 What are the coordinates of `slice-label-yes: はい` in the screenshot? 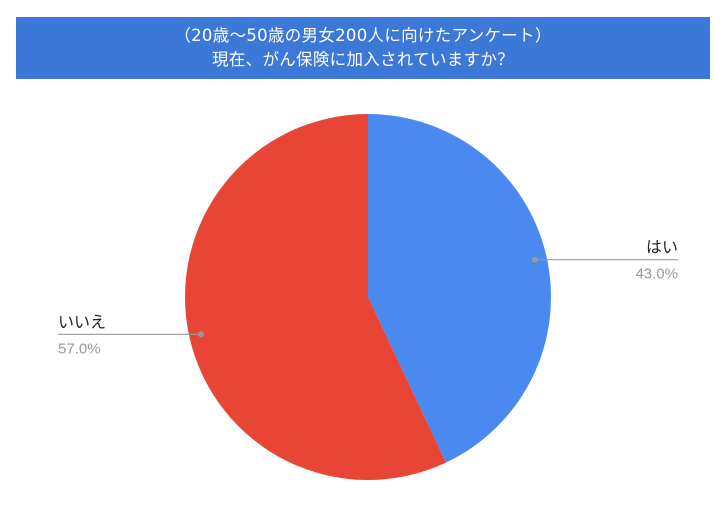 It's located at (662, 247).